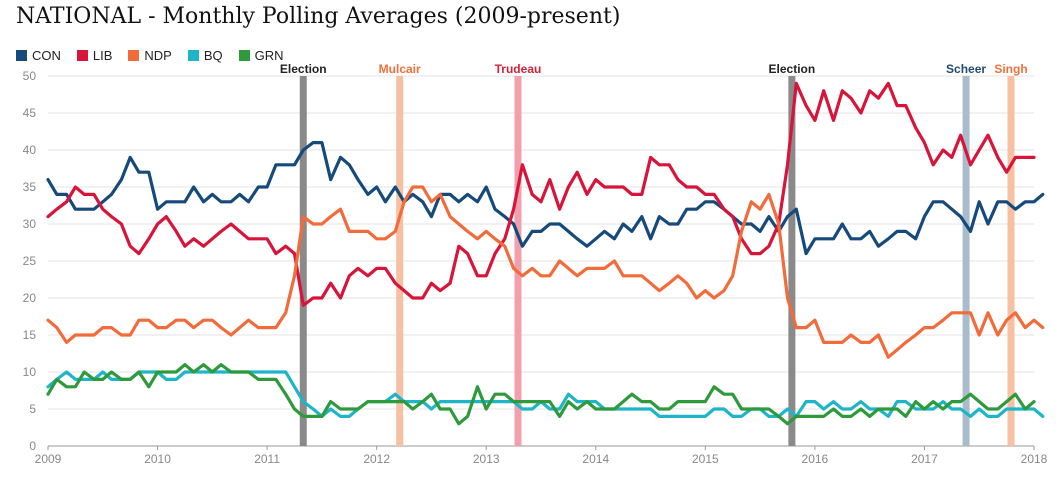 This screenshot has height=489, width=1064. Describe the element at coordinates (376, 459) in the screenshot. I see `x-tick-label: 2012` at that location.